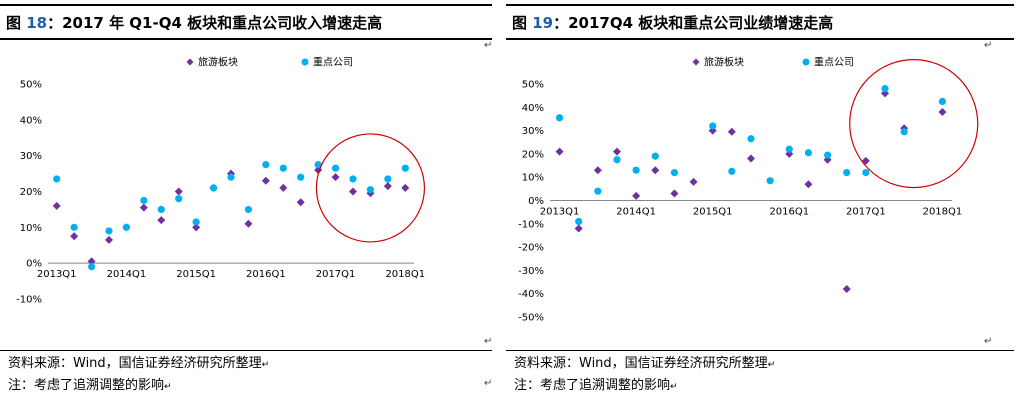 The width and height of the screenshot is (1020, 402). I want to click on figure-title-bar: 图 19：2017Q4 板块和重点公司业绩增速走高, so click(760, 22).